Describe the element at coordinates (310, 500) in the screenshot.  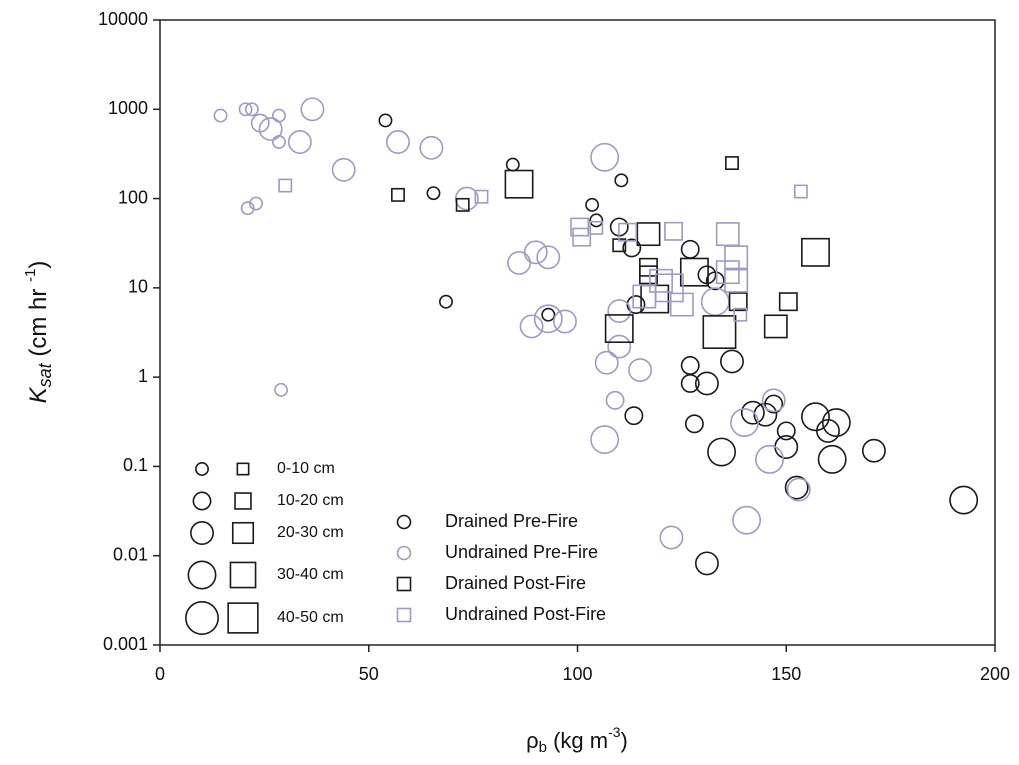
I see `size-legend-label: 10-20 cm` at that location.